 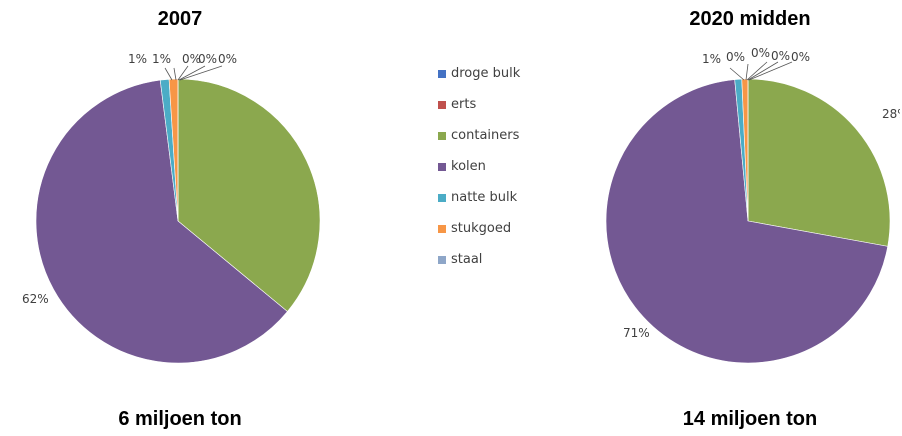 I want to click on legend-item-natte-bulk: natte bulk, so click(x=479, y=205).